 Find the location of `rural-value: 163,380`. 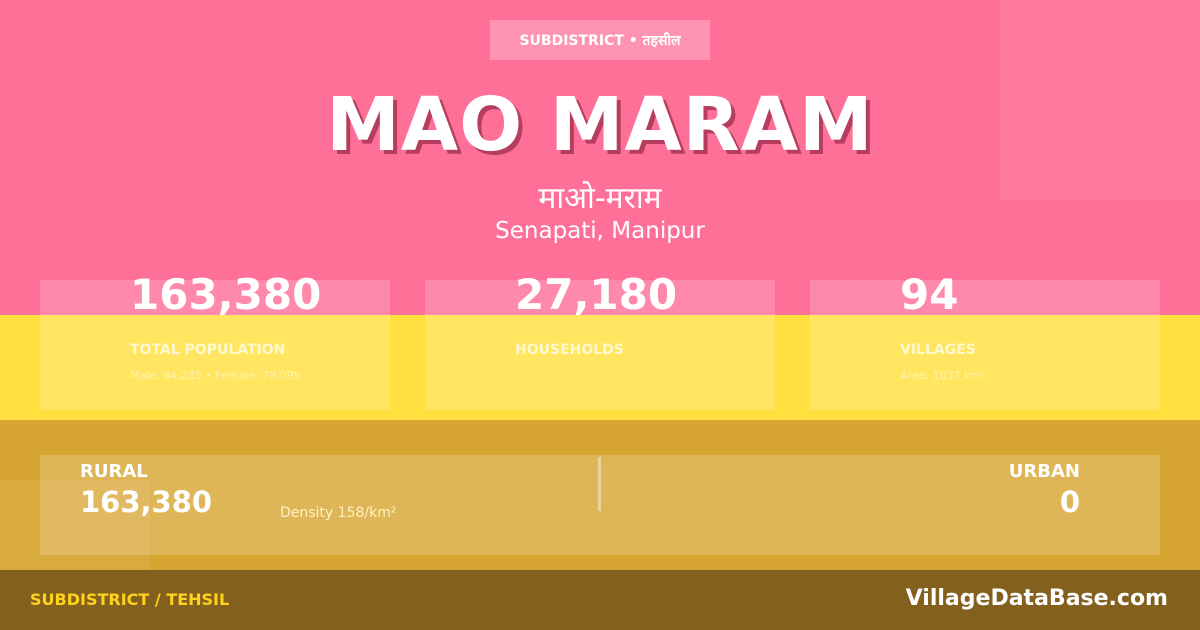

rural-value: 163,380 is located at coordinates (146, 502).